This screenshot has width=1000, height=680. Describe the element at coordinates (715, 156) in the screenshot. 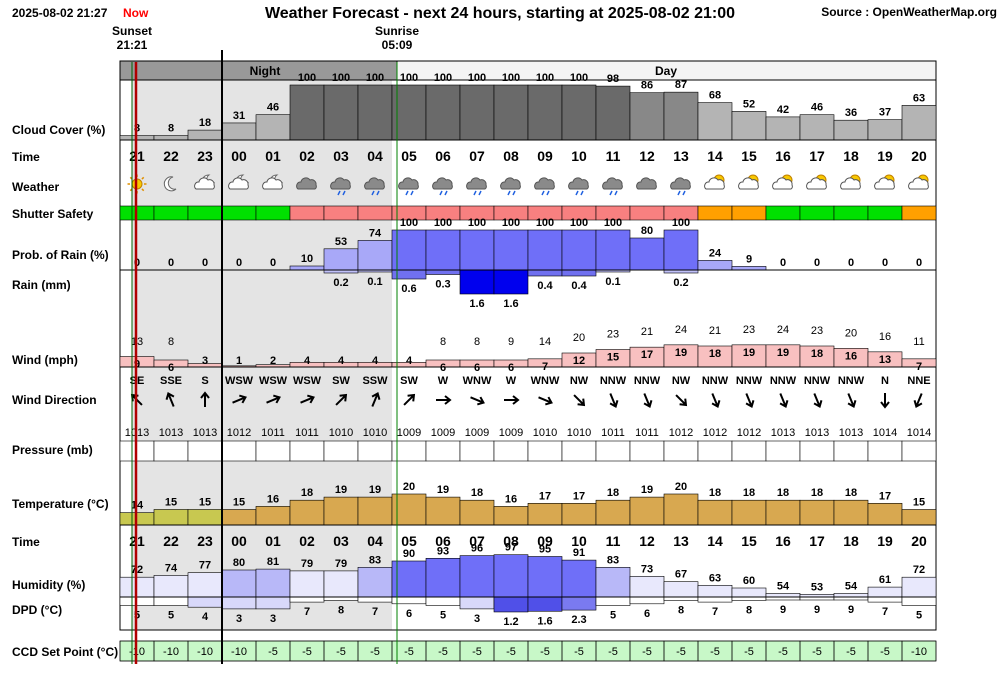

I see `time-label: 14` at that location.